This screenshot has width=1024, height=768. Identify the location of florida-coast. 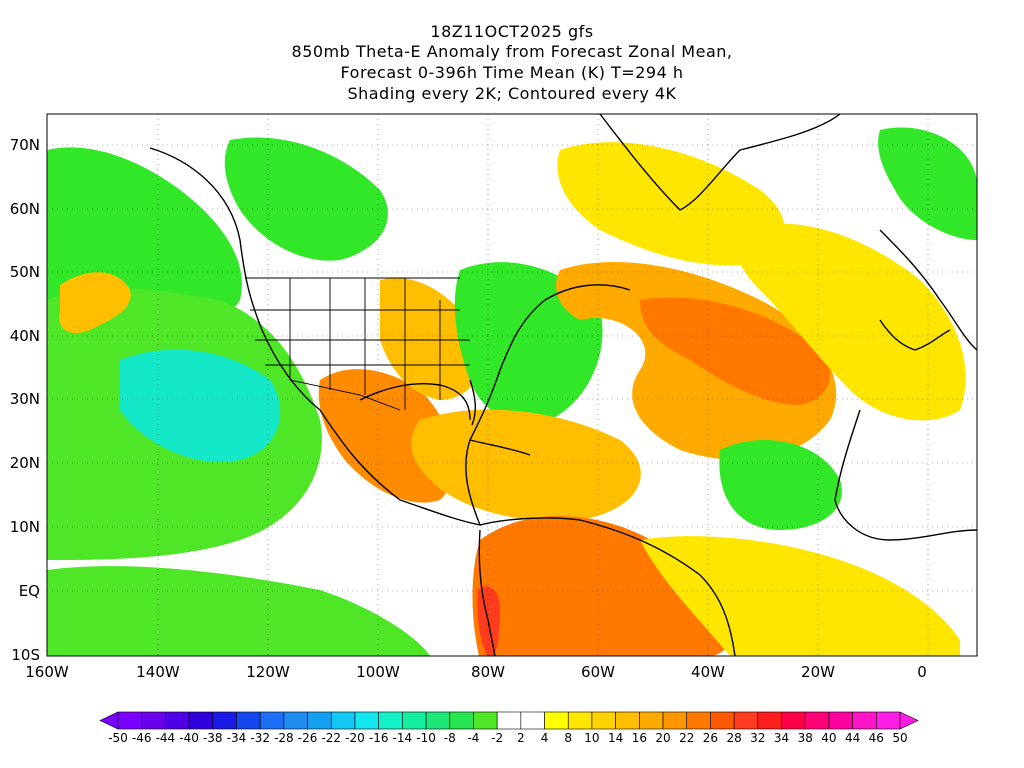
(473, 402).